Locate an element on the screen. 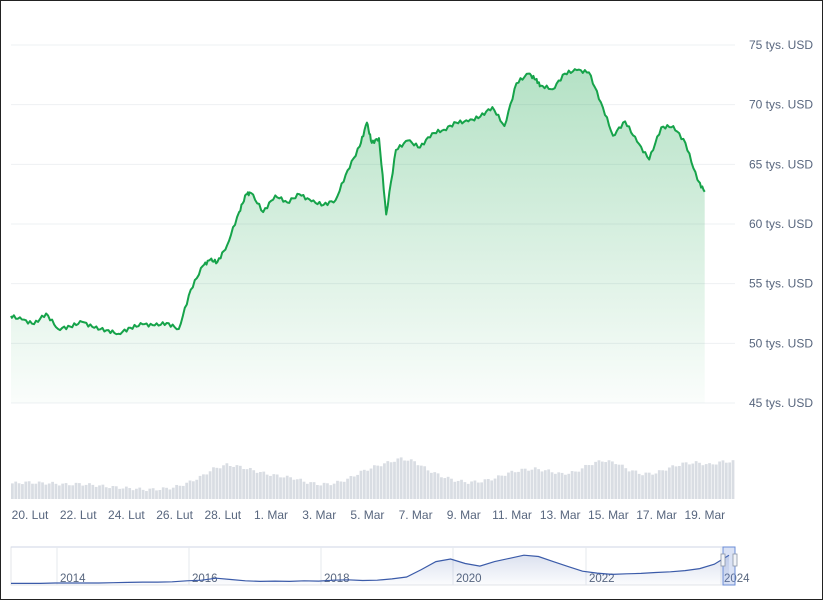  x-tick-label: 9. Mar is located at coordinates (464, 515).